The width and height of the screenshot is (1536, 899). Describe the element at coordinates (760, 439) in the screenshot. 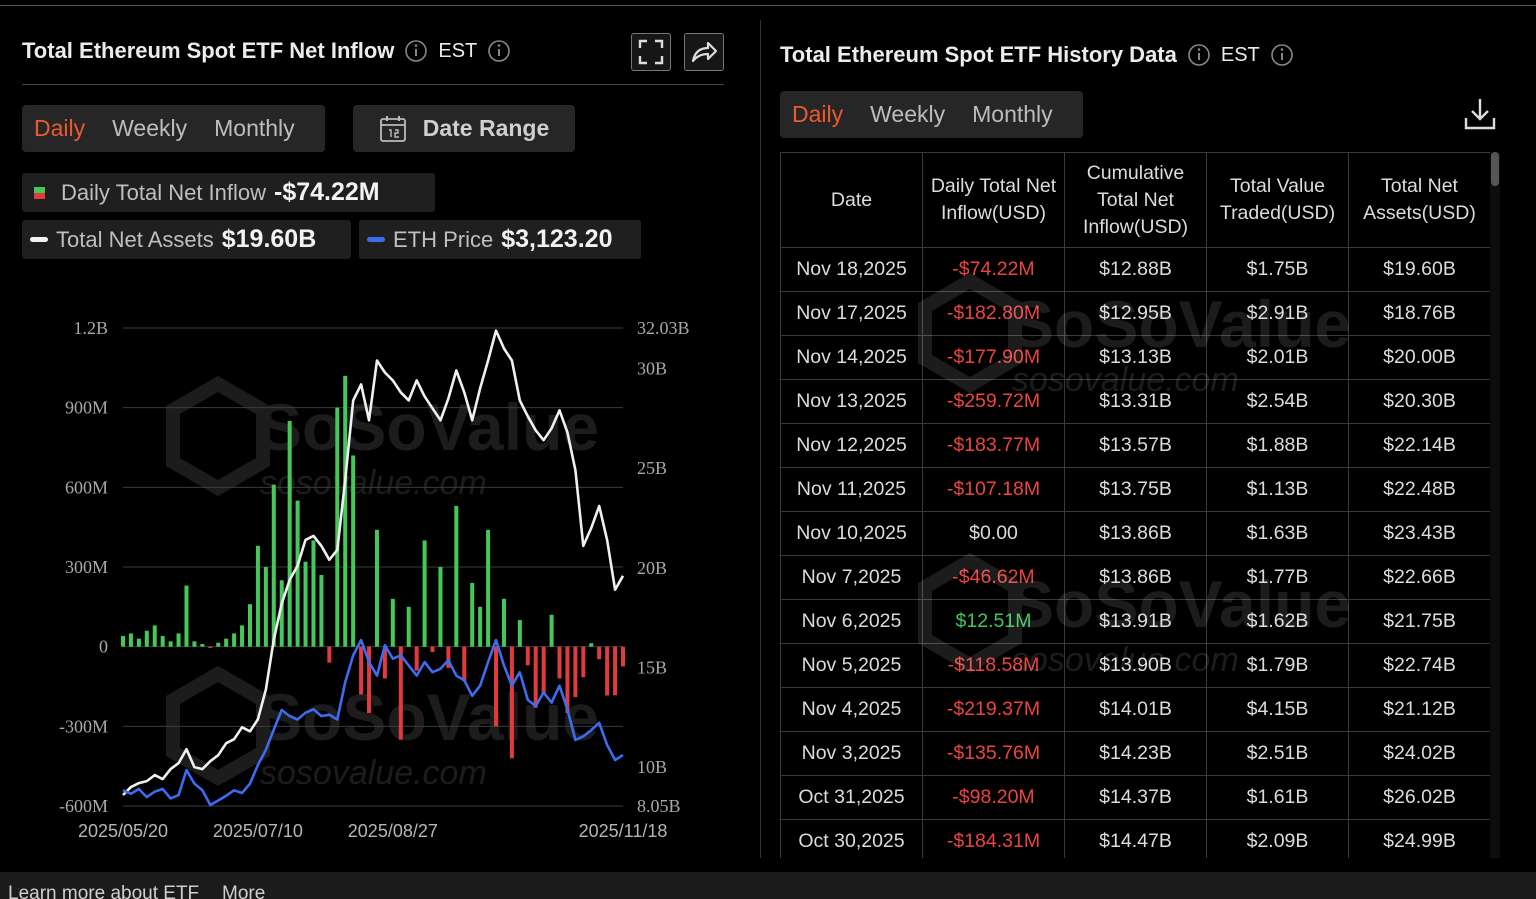

I see `divider` at that location.